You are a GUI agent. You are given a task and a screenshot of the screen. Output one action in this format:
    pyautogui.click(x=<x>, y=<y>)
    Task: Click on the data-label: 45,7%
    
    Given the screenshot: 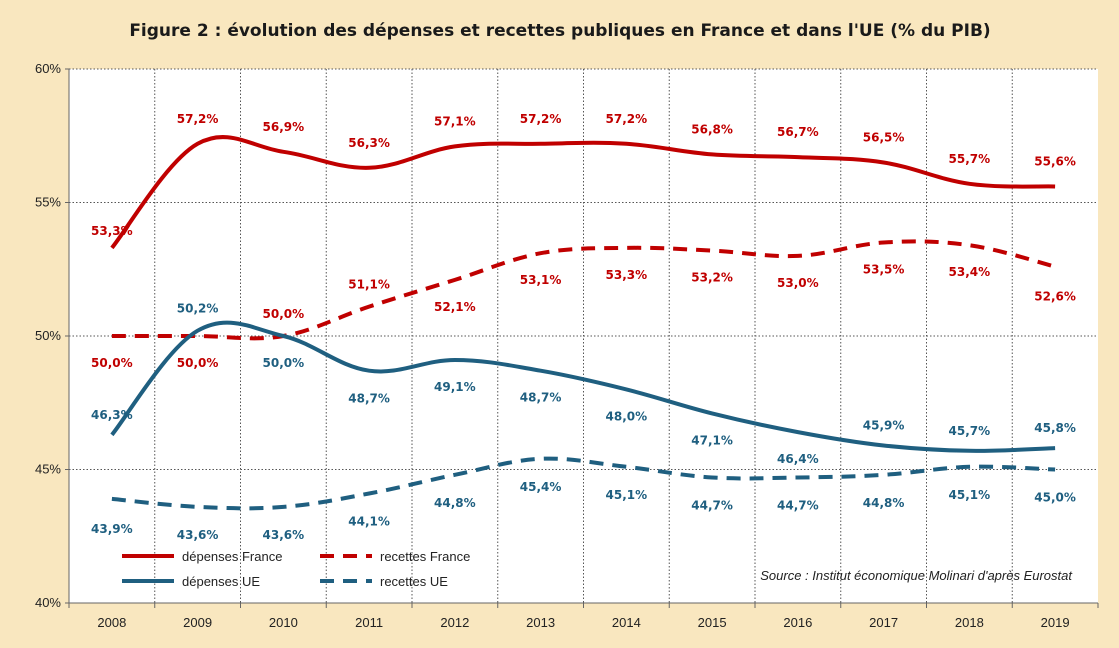 What is the action you would take?
    pyautogui.click(x=970, y=431)
    